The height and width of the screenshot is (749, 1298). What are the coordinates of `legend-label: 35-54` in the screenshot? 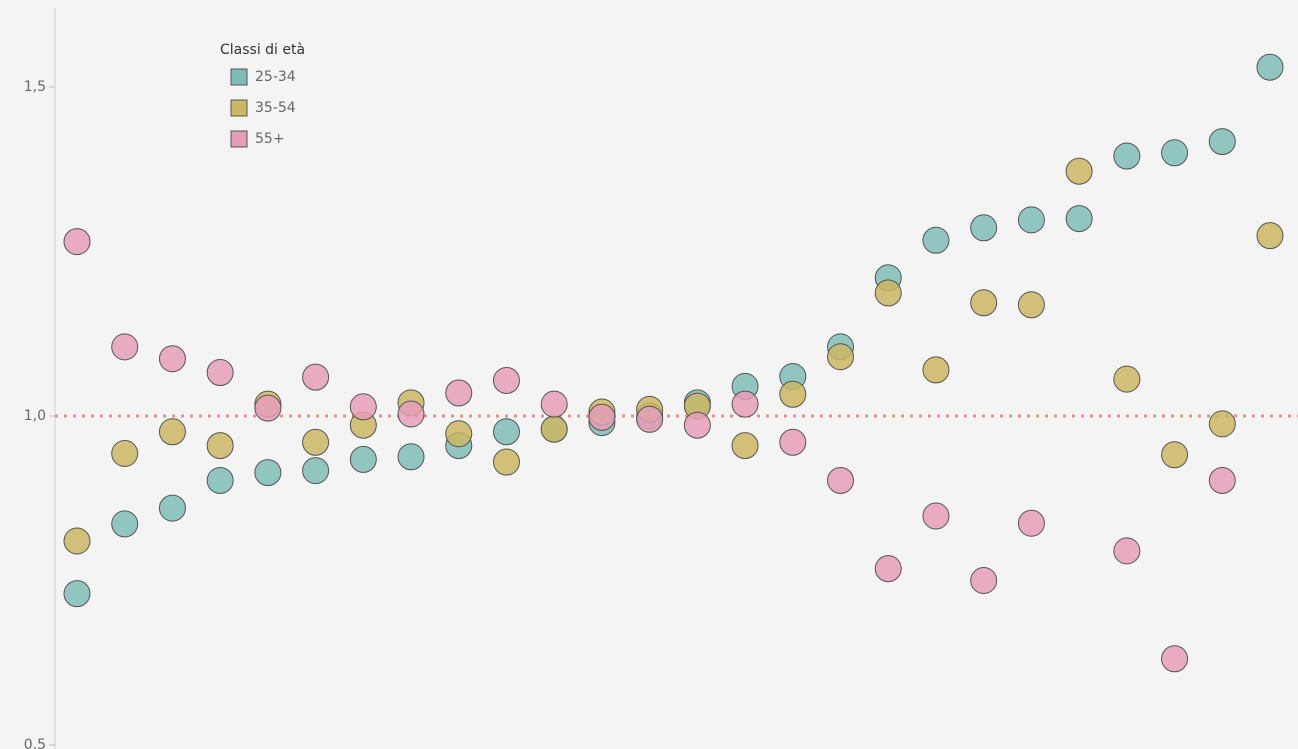 It's located at (275, 108).